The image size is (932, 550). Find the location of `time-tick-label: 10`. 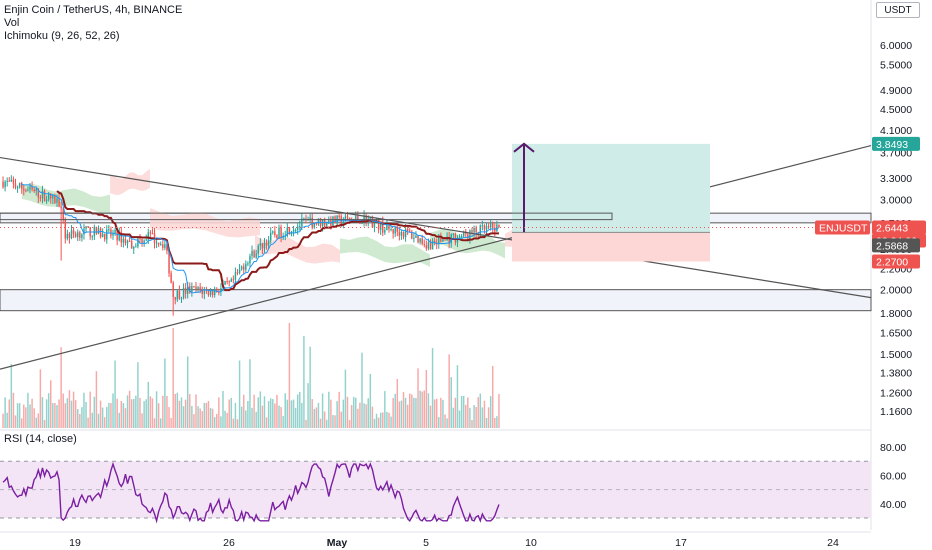

time-tick-label: 10 is located at coordinates (531, 543).